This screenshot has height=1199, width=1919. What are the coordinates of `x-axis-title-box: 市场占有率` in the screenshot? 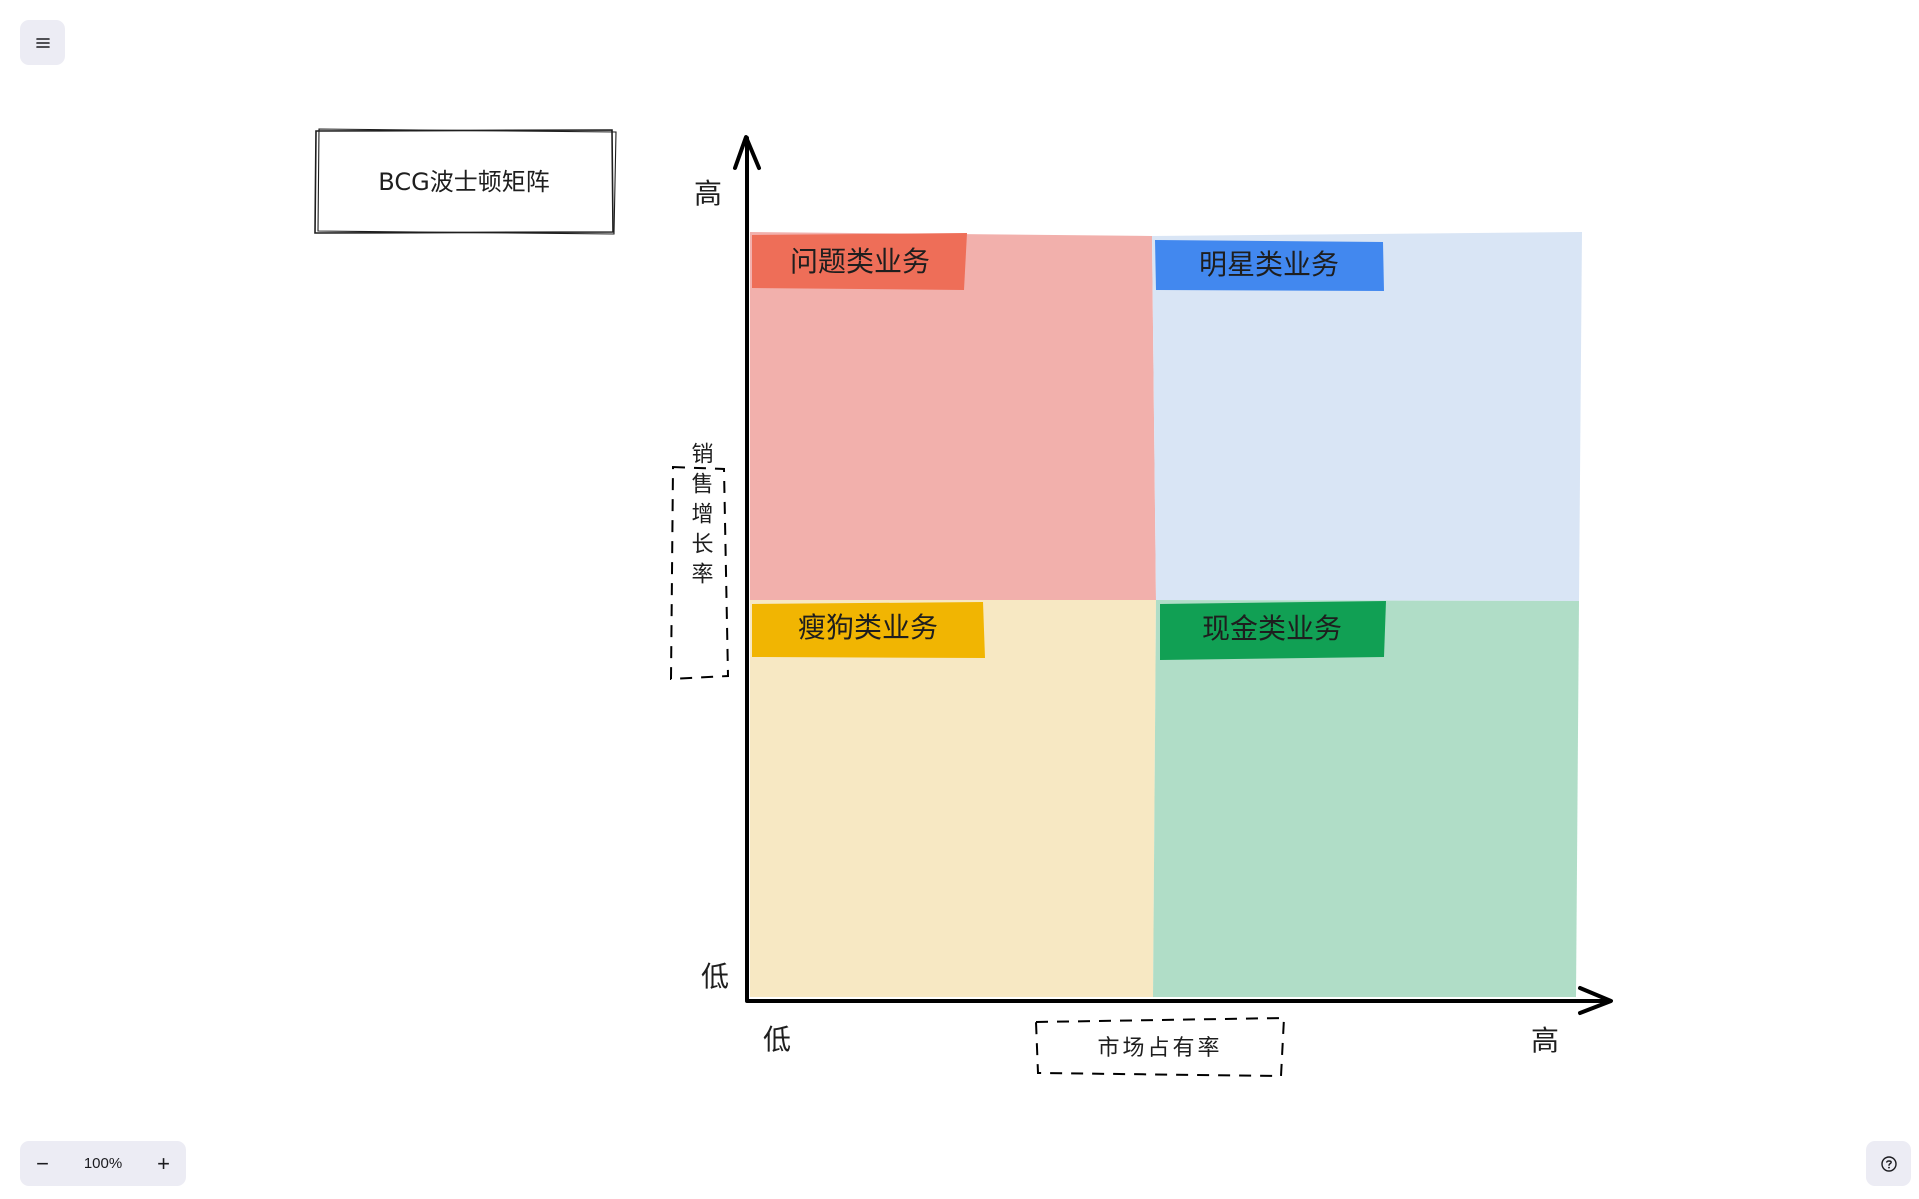 It's located at (1160, 1047).